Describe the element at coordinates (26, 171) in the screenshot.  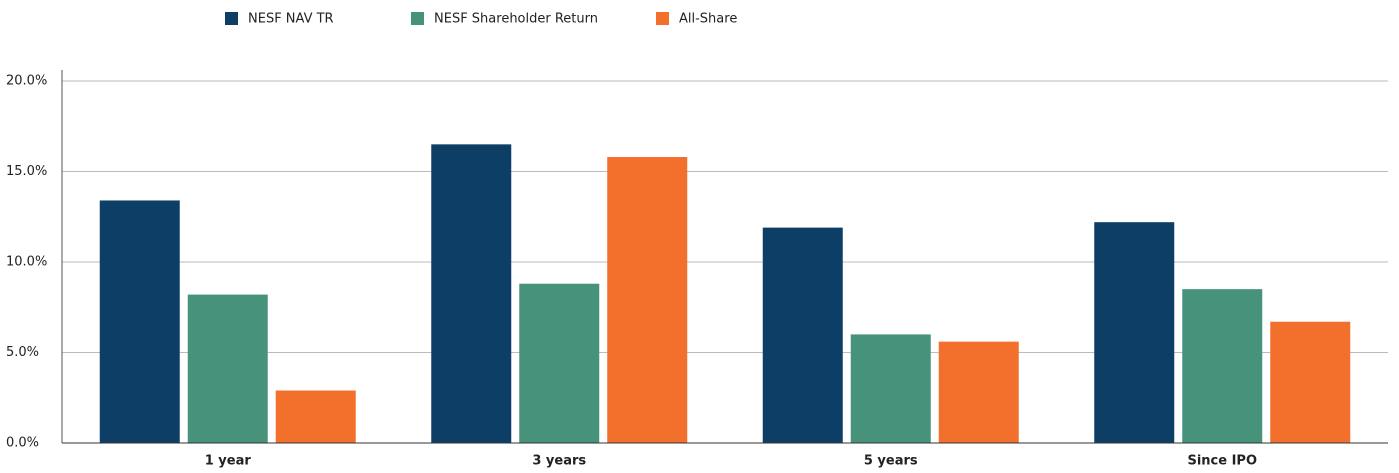
I see `y-tick-label: 15.0%` at that location.